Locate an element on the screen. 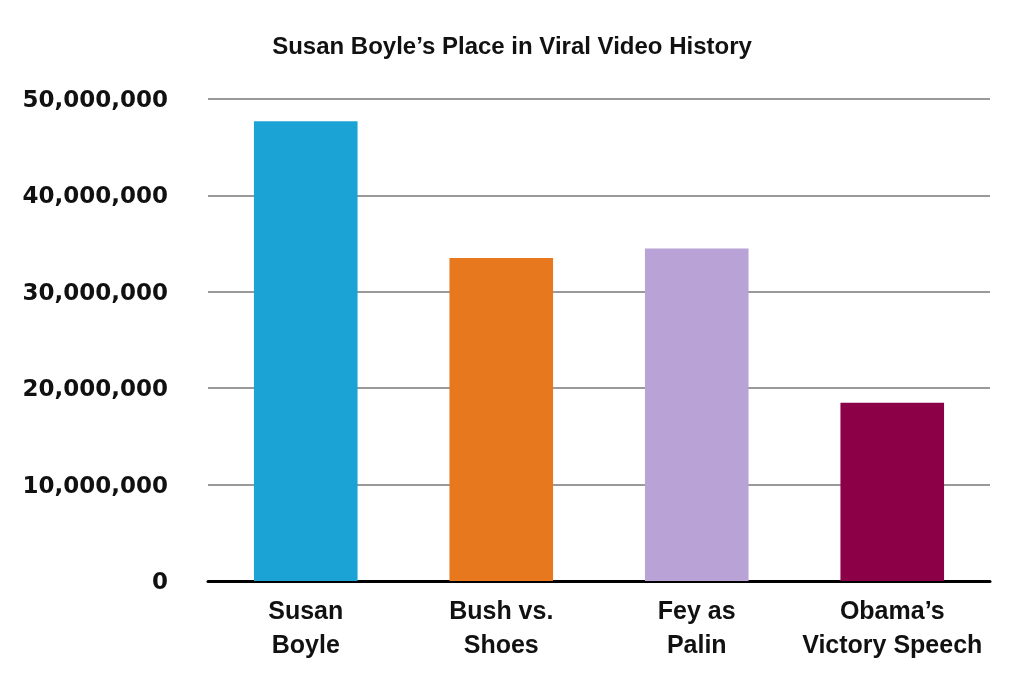 The image size is (1024, 696). x-tick-label: Fey as Palin is located at coordinates (696, 627).